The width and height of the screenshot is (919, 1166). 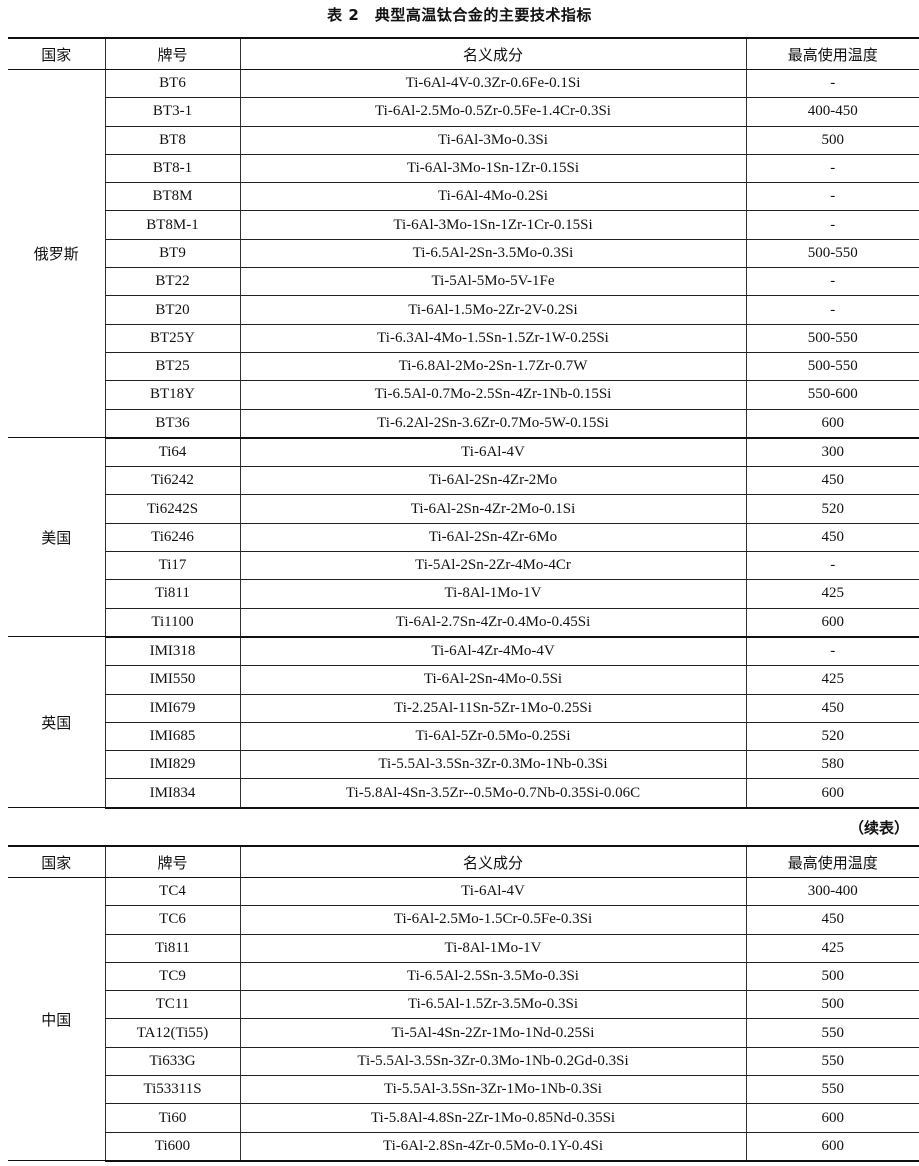 I want to click on composition-cell: Ti-6Al-2.8Sn-4Zr-0.5Mo-0.1Y-0.4Si, so click(x=493, y=1147).